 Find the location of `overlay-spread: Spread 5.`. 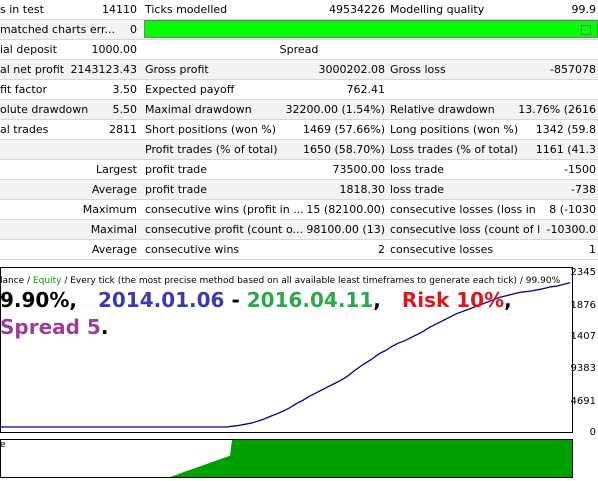

overlay-spread: Spread 5. is located at coordinates (54, 327).